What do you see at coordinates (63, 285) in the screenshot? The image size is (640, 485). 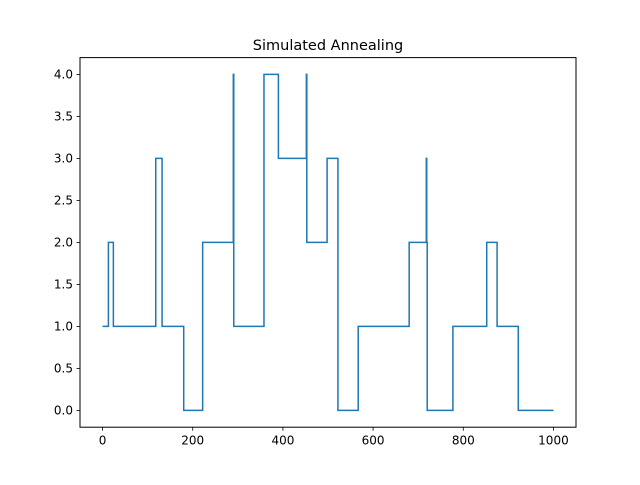 I see `y-tick-label: 1.5` at bounding box center [63, 285].